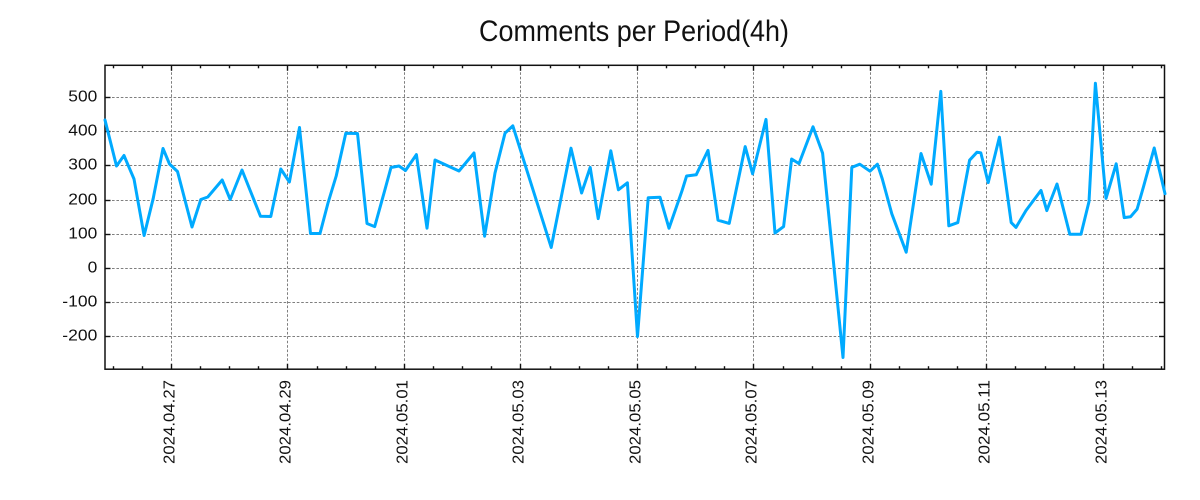  Describe the element at coordinates (82, 164) in the screenshot. I see `svg-text: 300` at that location.